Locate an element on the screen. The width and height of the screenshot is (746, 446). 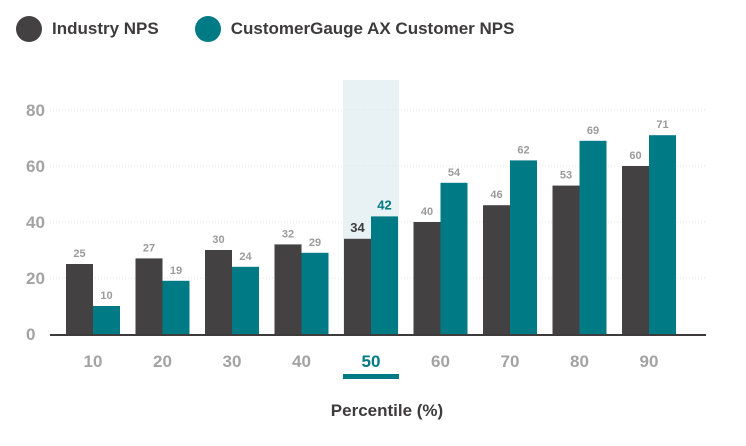
legend-swatch-industry is located at coordinates (29, 29).